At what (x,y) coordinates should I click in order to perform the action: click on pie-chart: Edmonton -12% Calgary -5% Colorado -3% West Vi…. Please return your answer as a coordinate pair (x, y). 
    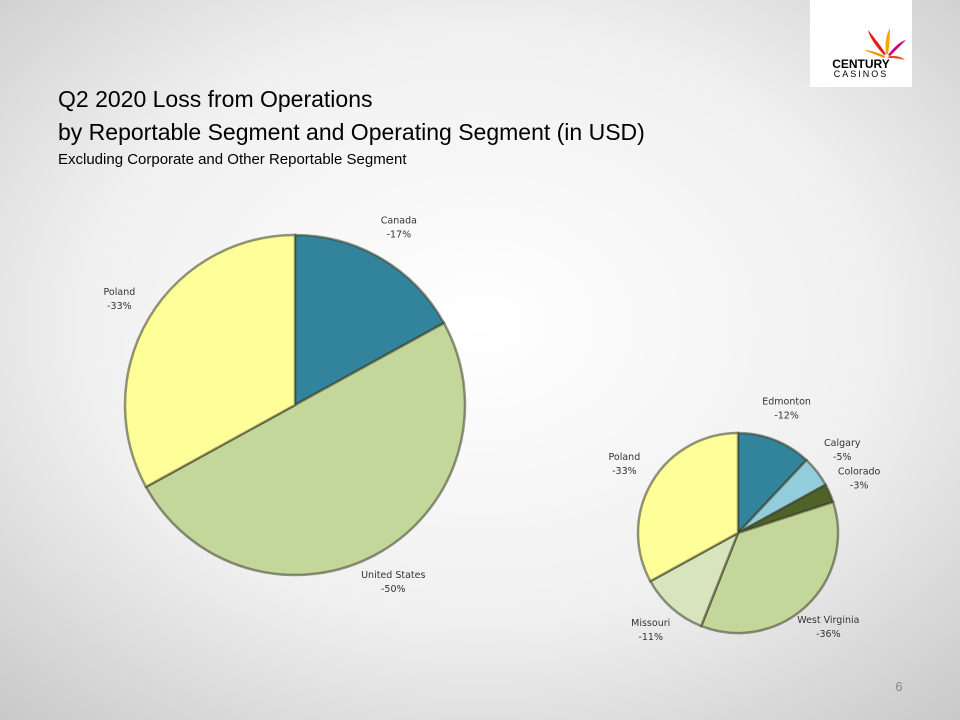
    Looking at the image, I should click on (745, 519).